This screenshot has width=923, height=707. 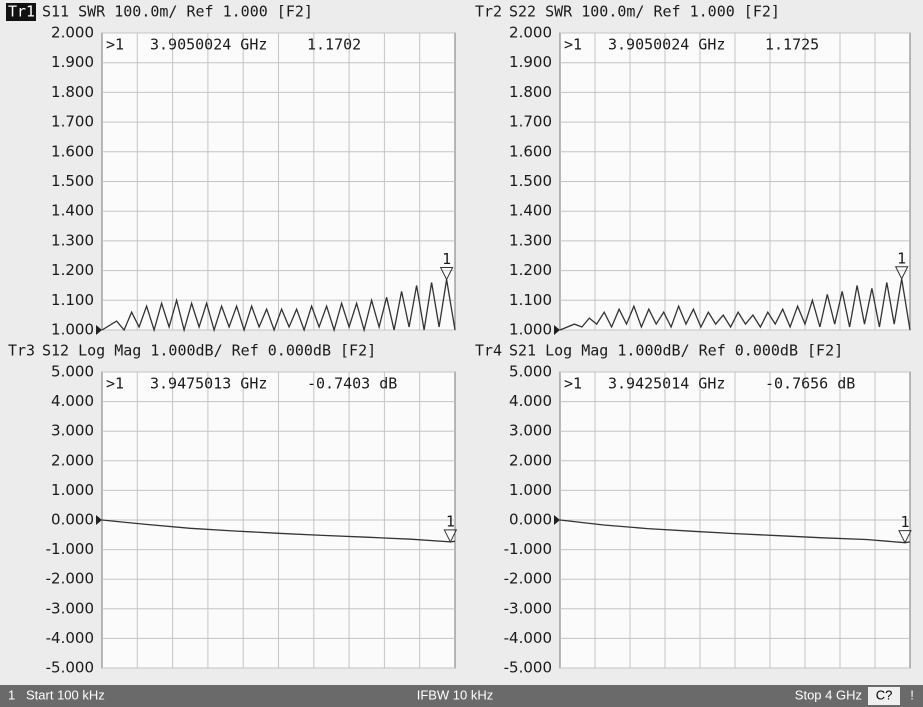 I want to click on trace-header: S22 SWR 100.0m/ Ref 1.000 [F2], so click(x=644, y=12).